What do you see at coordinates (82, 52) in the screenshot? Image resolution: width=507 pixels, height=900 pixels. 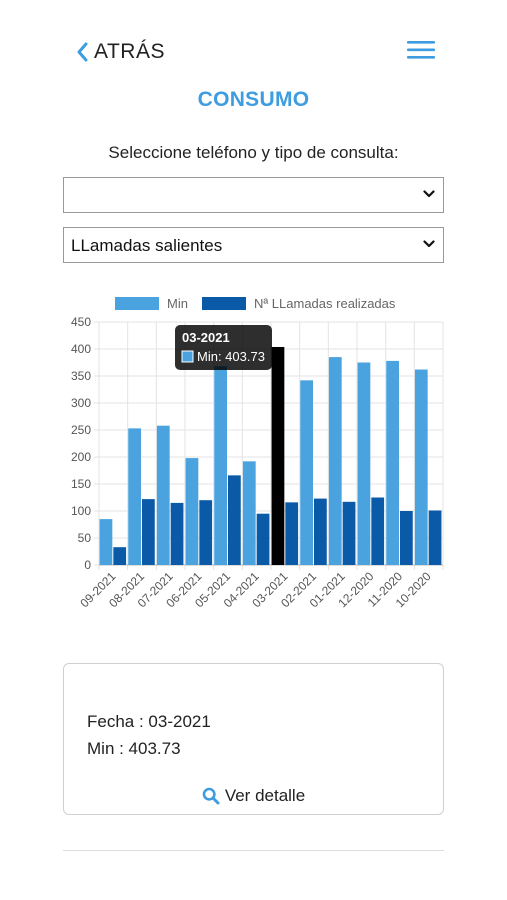 I see `chevron-left-icon` at bounding box center [82, 52].